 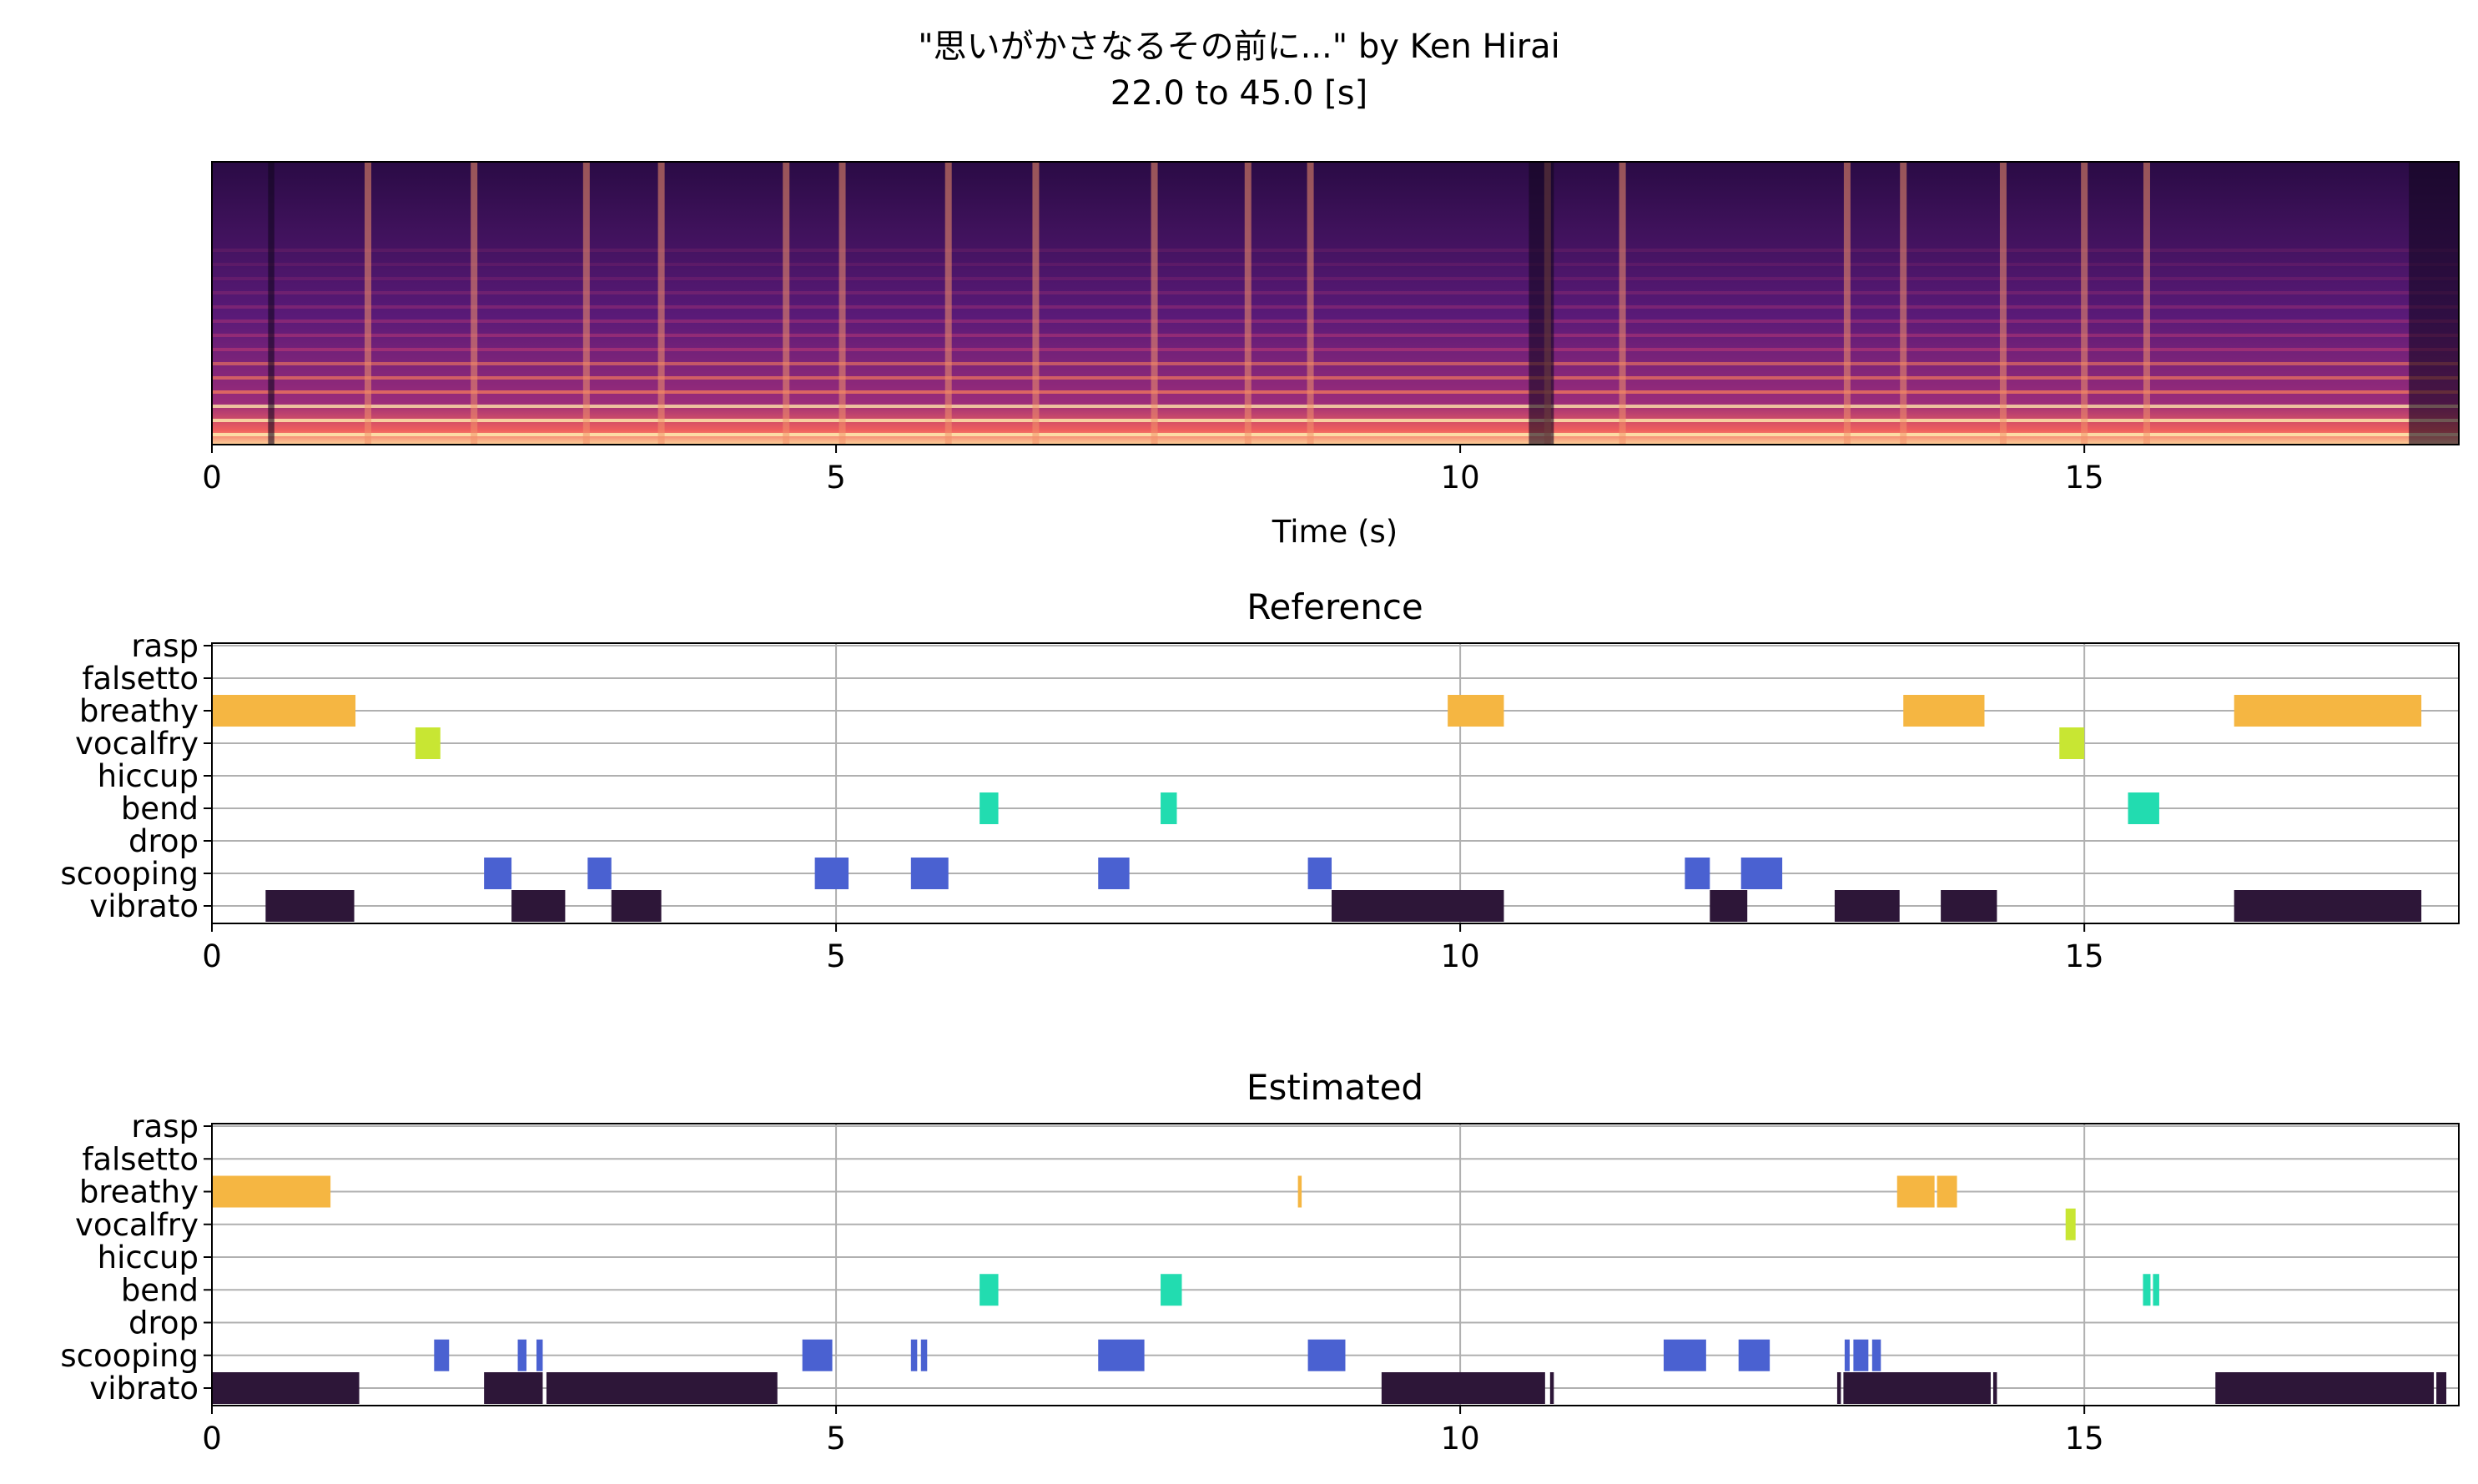 I want to click on estimated-bars, so click(x=1329, y=1290).